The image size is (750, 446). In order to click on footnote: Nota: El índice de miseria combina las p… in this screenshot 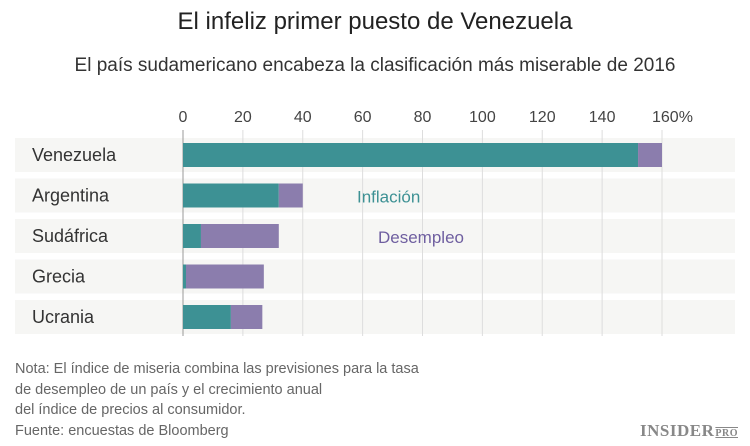, I will do `click(217, 400)`.